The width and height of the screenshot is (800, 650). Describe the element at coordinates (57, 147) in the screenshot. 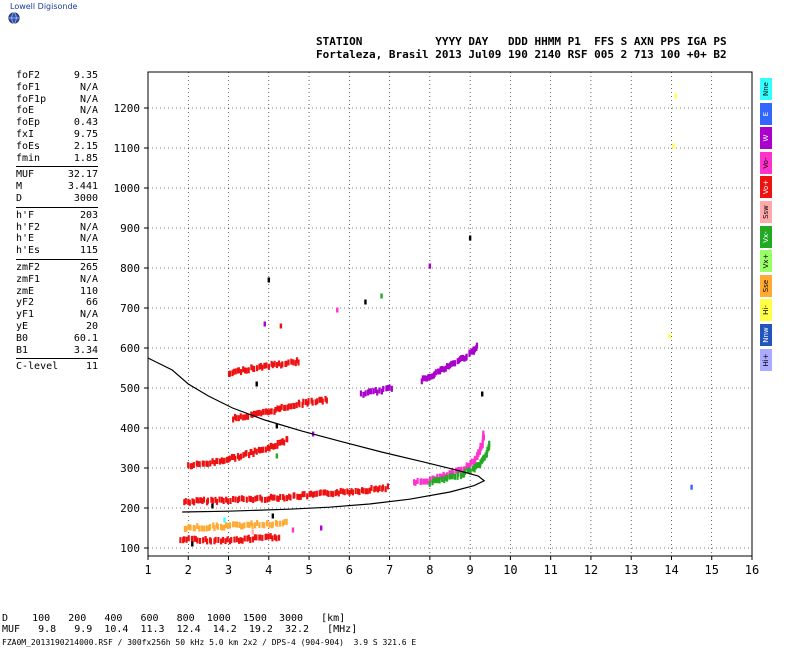

I see `param-row: foEs 2.15` at that location.